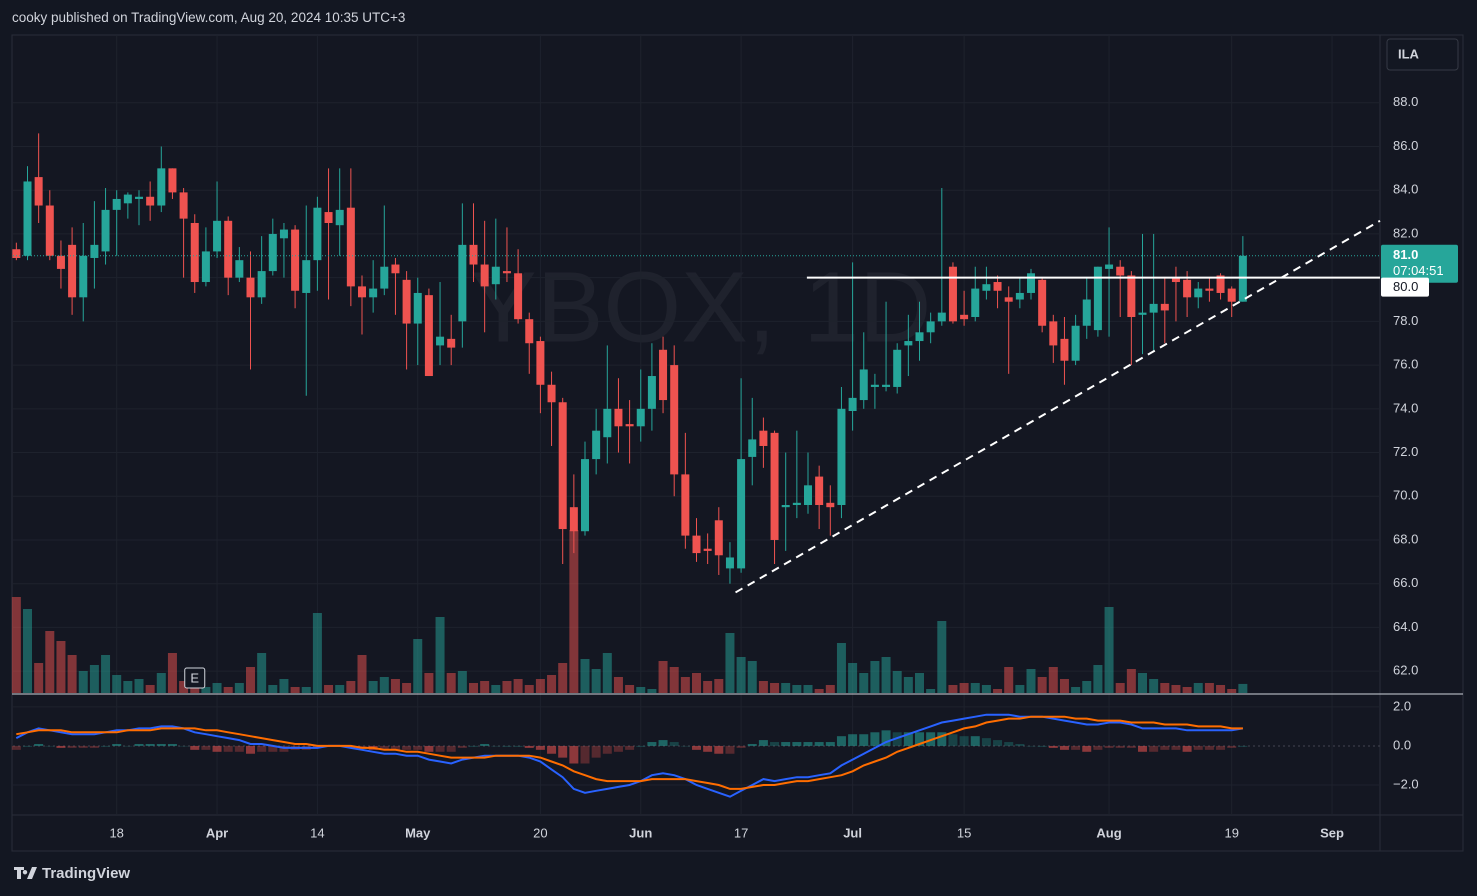 This screenshot has width=1477, height=896. What do you see at coordinates (741, 832) in the screenshot?
I see `x-tick-label: 17` at bounding box center [741, 832].